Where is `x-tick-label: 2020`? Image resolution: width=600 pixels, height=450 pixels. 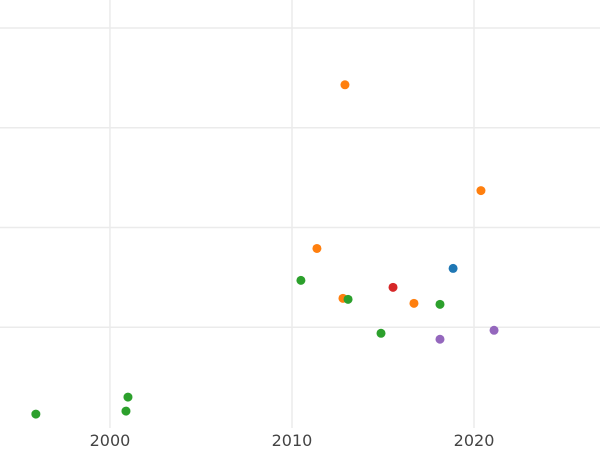 x-tick-label: 2020 is located at coordinates (474, 440).